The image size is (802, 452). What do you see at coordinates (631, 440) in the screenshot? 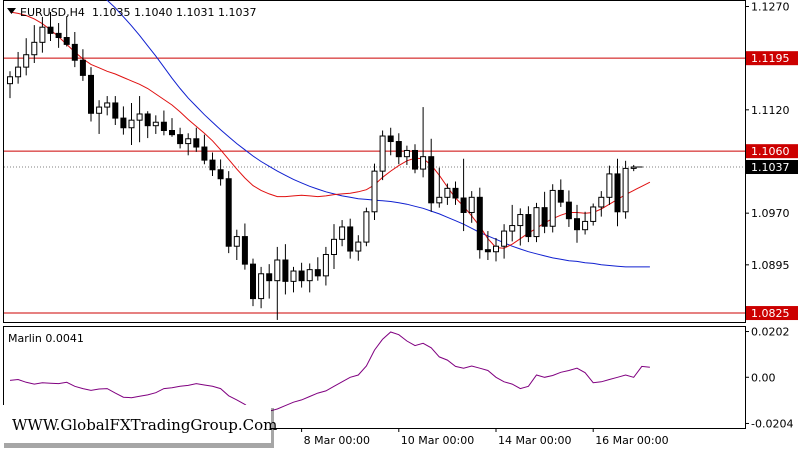
I see `time-tick-label: 16 Mar 00:00` at bounding box center [631, 440].